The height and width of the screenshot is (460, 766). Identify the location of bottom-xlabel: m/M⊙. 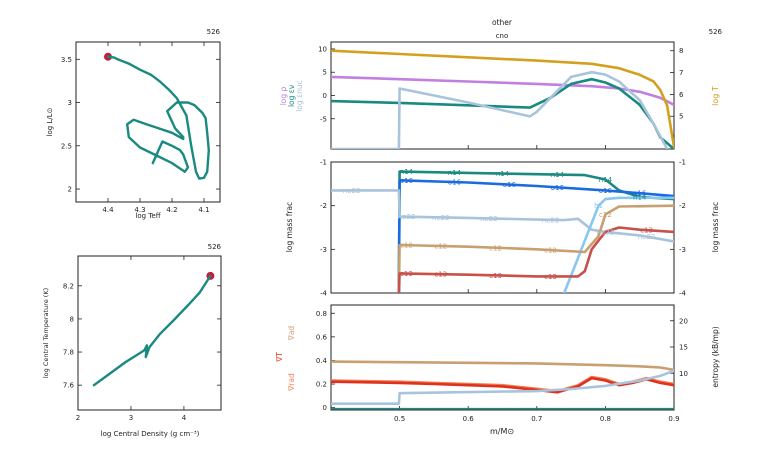
(502, 431).